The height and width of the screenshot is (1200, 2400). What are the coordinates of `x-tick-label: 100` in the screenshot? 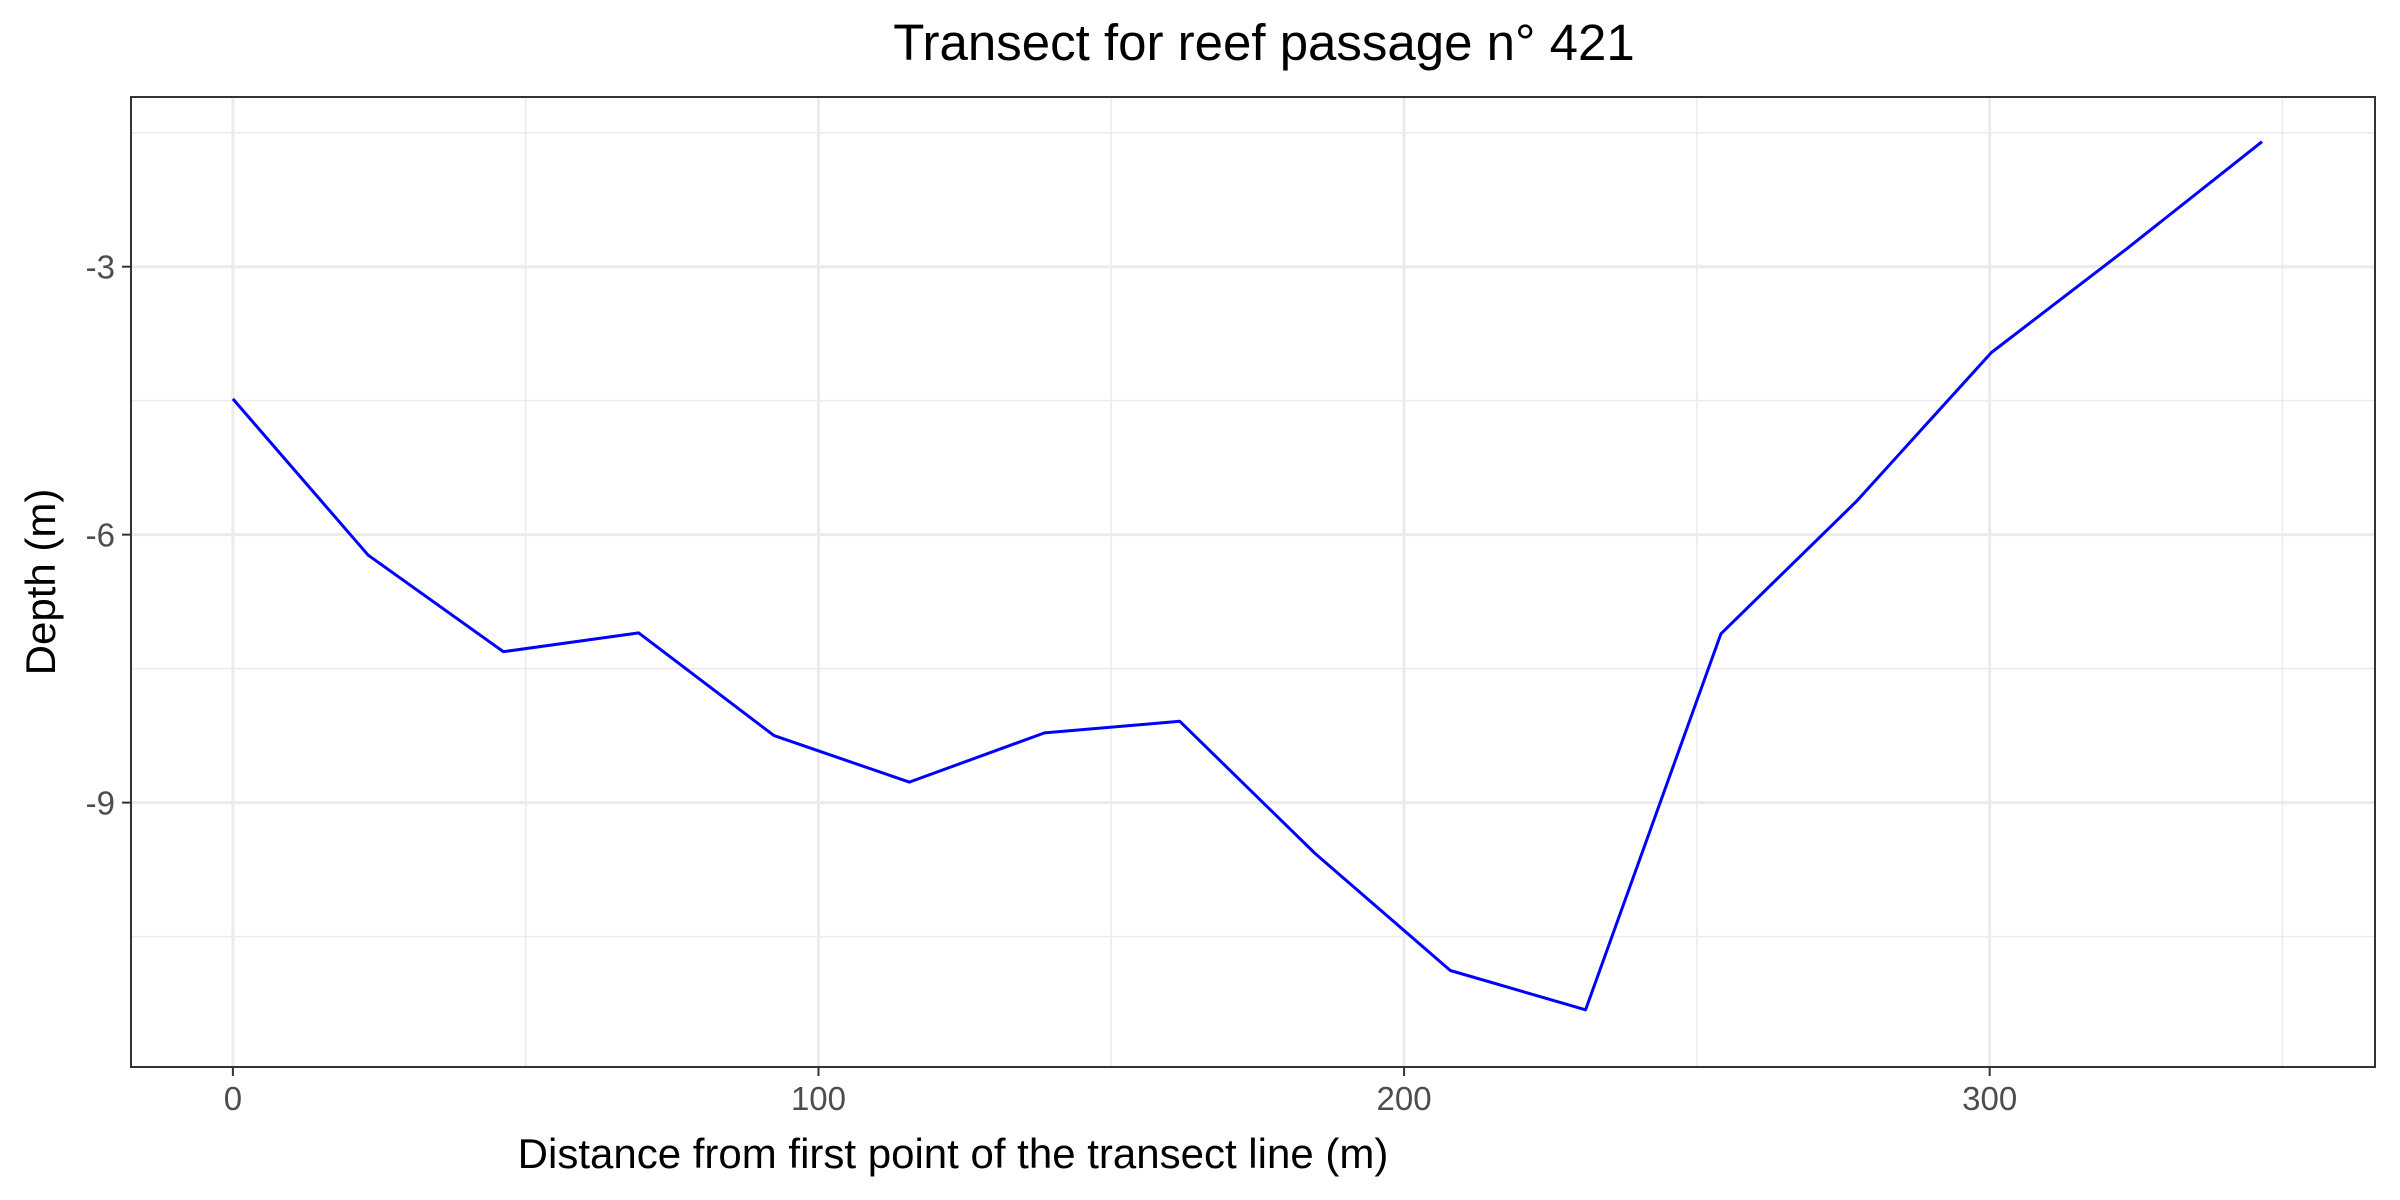 It's located at (818, 1098).